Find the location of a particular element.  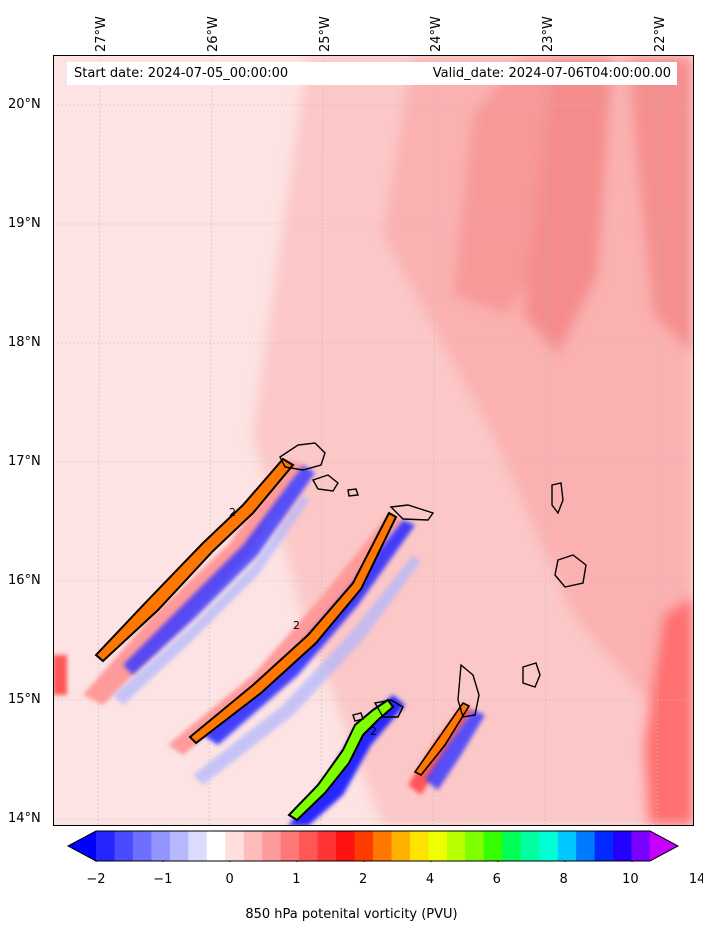

contour-label-3: 2 is located at coordinates (373, 731).